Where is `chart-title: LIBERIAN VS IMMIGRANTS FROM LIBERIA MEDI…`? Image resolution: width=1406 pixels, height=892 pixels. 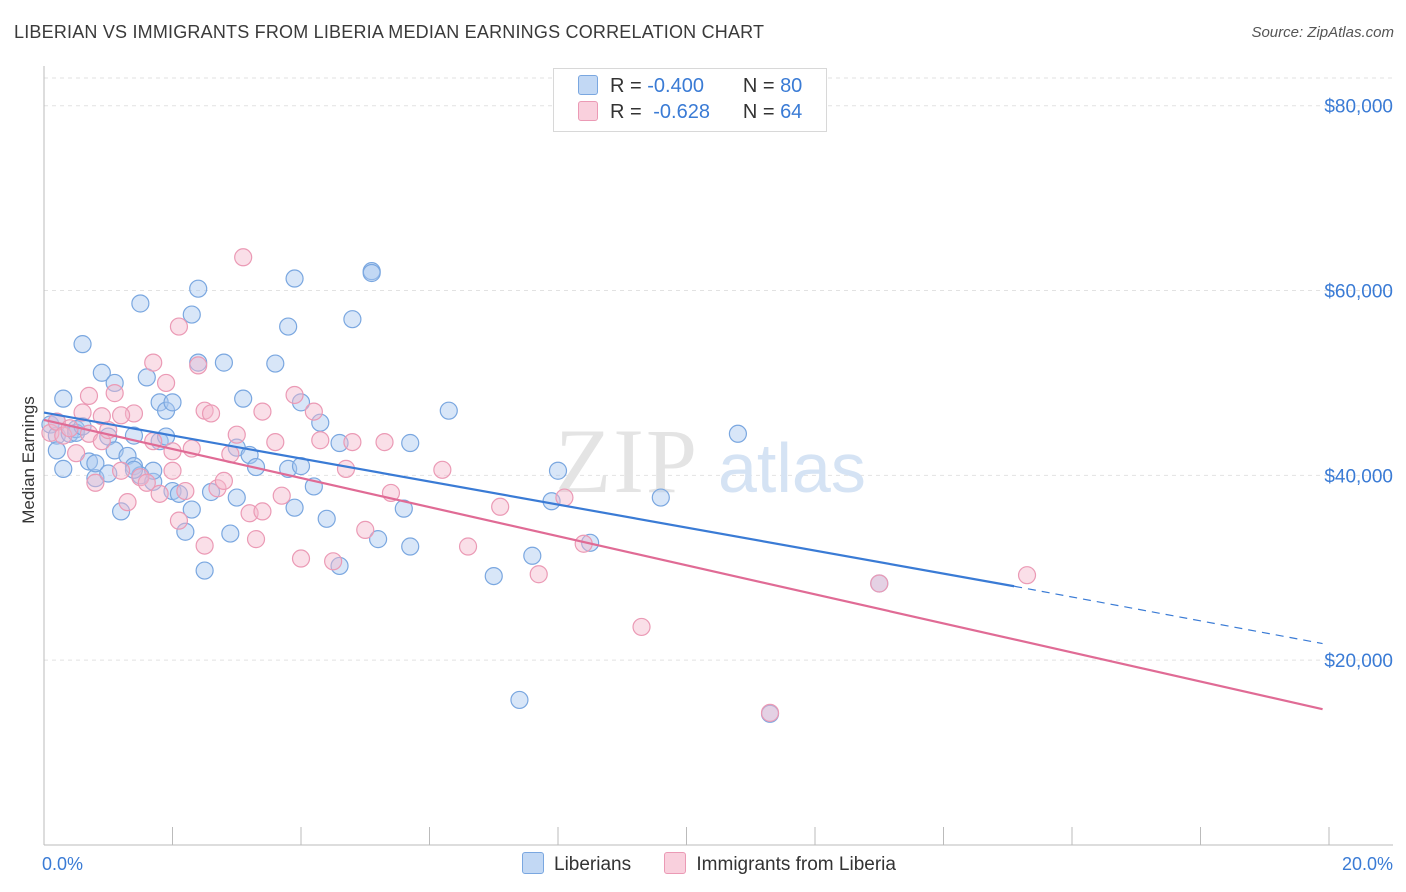
chart-title: LIBERIAN VS IMMIGRANTS FROM LIBERIA MEDI… is located at coordinates (389, 32).